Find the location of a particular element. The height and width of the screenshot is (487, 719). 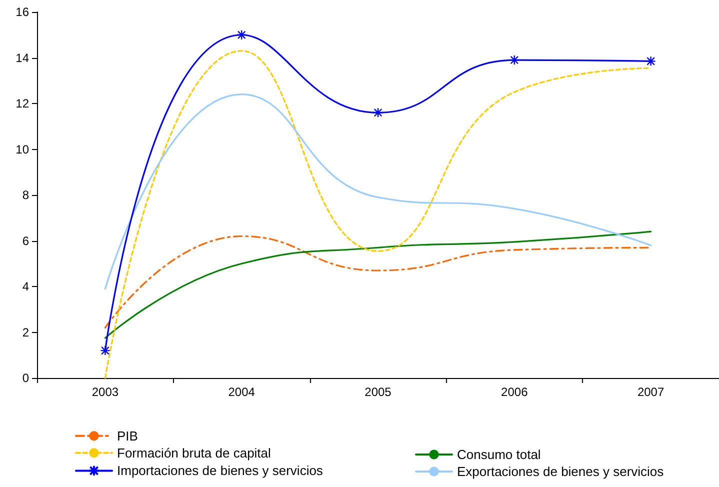

x-tick-label: 2004 is located at coordinates (242, 392).